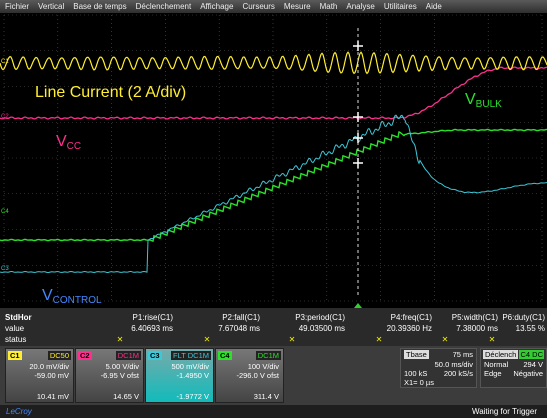 This screenshot has width=547, height=418. Describe the element at coordinates (190, 366) in the screenshot. I see `channel-scale: 500 mV/div` at that location.